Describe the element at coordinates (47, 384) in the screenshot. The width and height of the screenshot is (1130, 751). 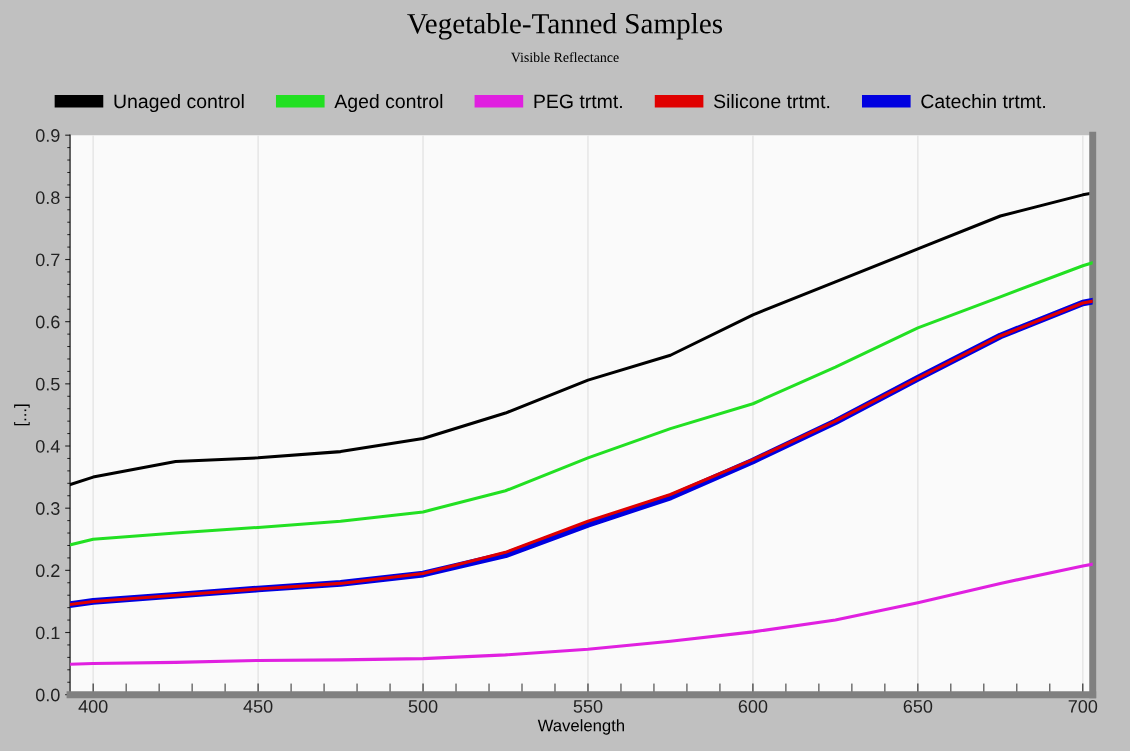
I see `y-tick-label: 0.5` at that location.